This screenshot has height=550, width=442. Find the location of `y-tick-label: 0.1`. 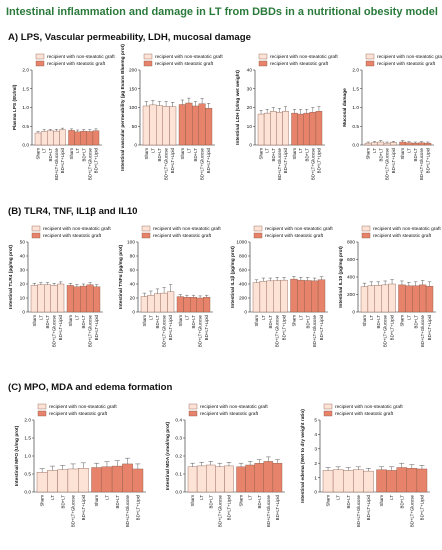

y-tick-label: 0.1 is located at coordinates (178, 475).